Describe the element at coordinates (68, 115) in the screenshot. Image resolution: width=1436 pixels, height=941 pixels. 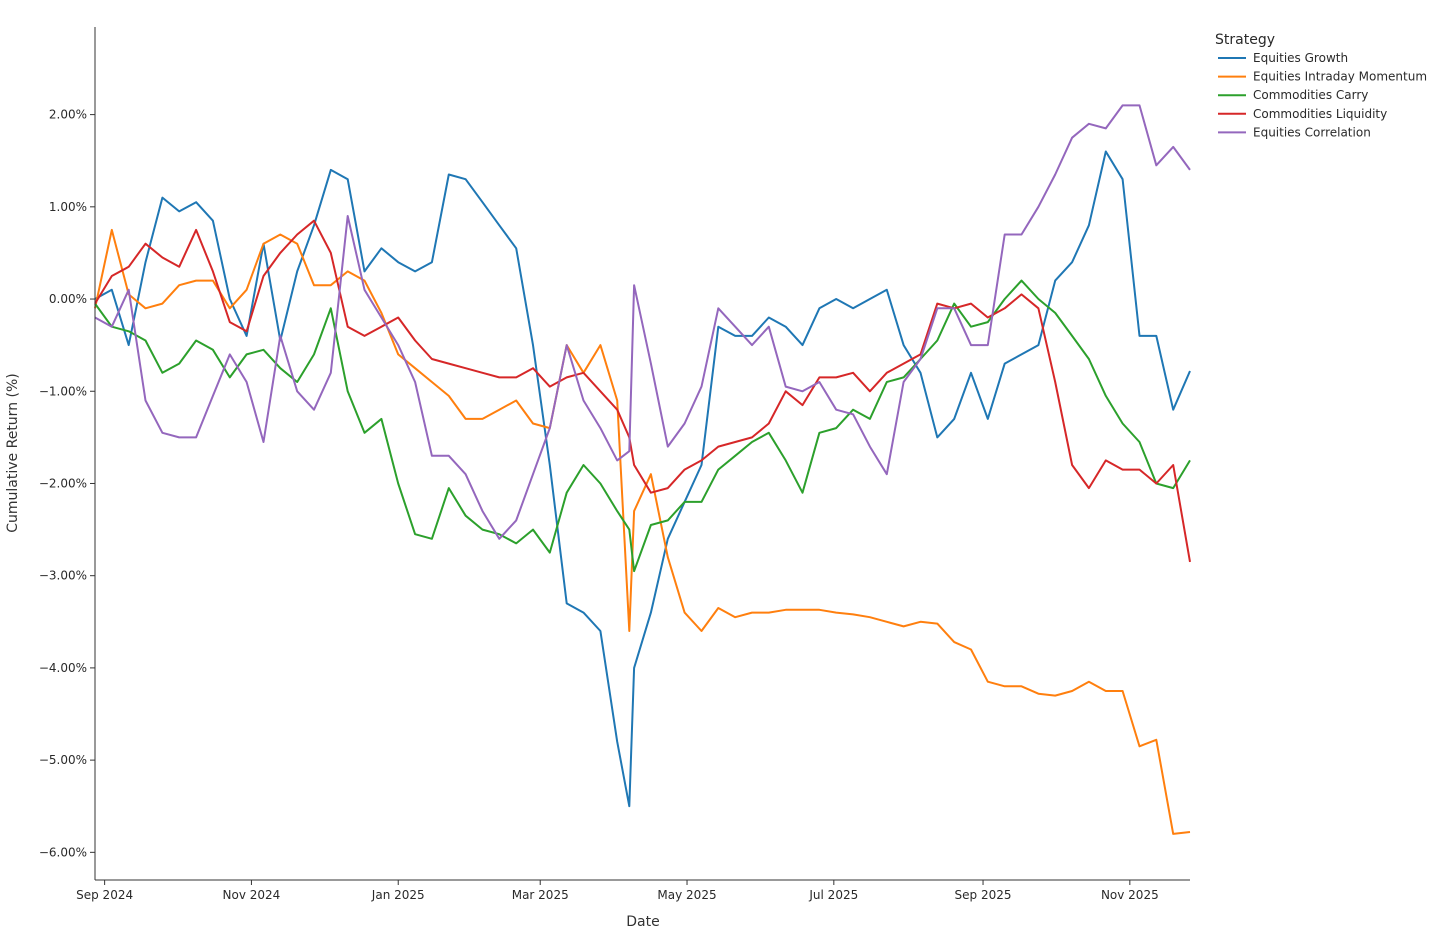
I see `y-tick-label: 2.00%` at that location.